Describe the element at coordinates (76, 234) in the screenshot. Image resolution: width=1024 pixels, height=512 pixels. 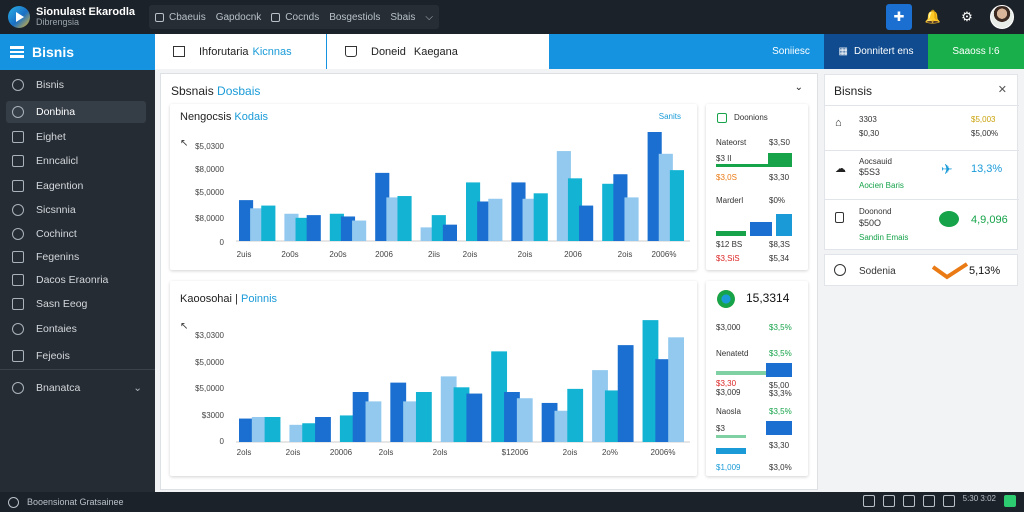
I see `sidebar-item: Cochinct` at that location.